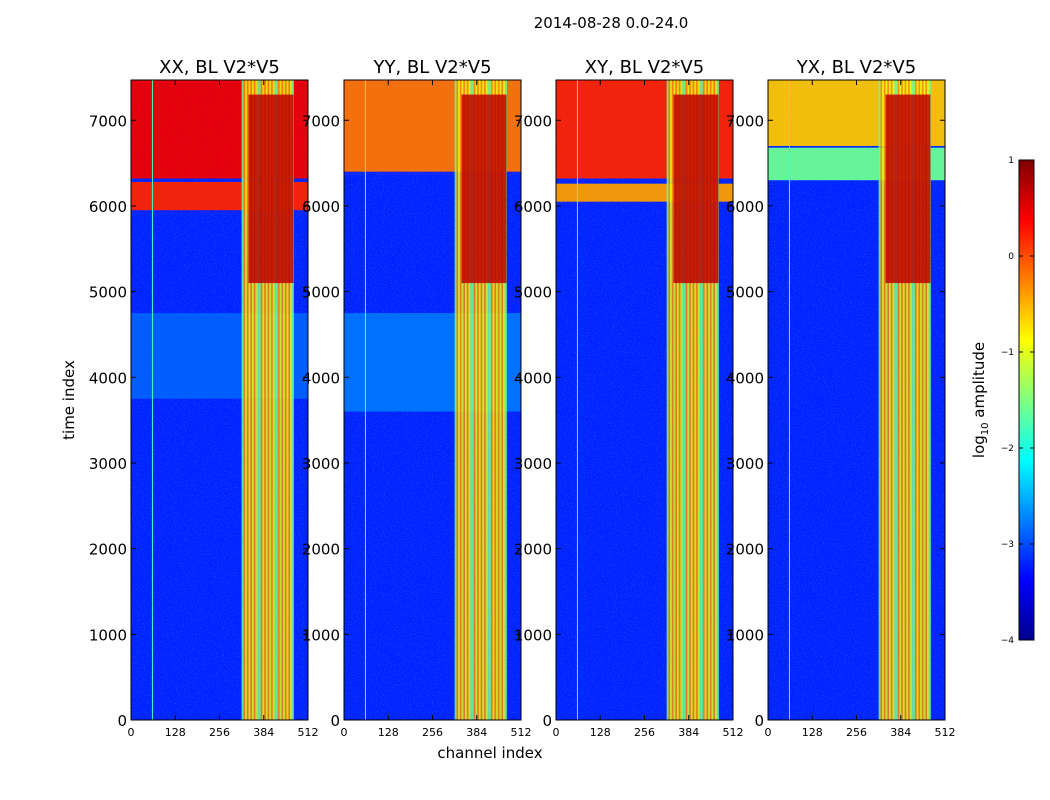 This screenshot has width=1050, height=800. I want to click on panel-title: XY, BL V2*V5, so click(644, 67).